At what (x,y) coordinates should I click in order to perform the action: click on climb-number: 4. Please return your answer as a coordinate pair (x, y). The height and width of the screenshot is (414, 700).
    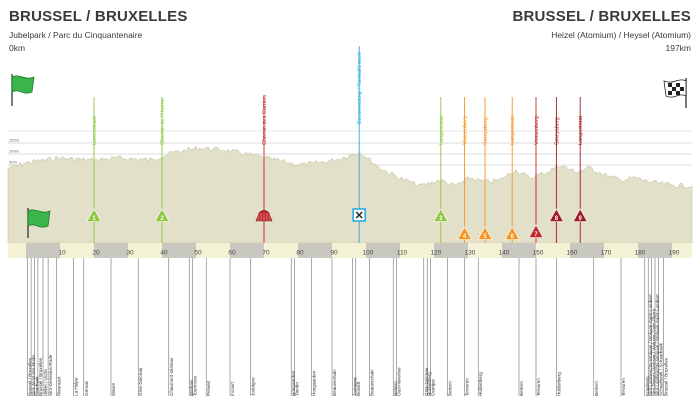
    Looking at the image, I should click on (465, 237).